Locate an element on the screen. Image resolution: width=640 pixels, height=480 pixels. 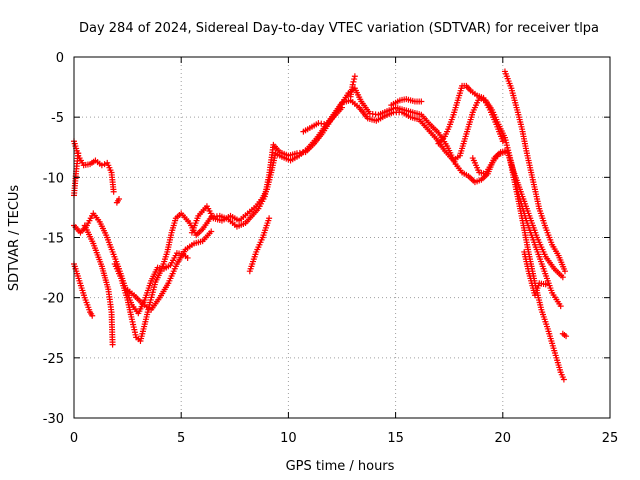
series-arc-o is located at coordinates (488, 163).